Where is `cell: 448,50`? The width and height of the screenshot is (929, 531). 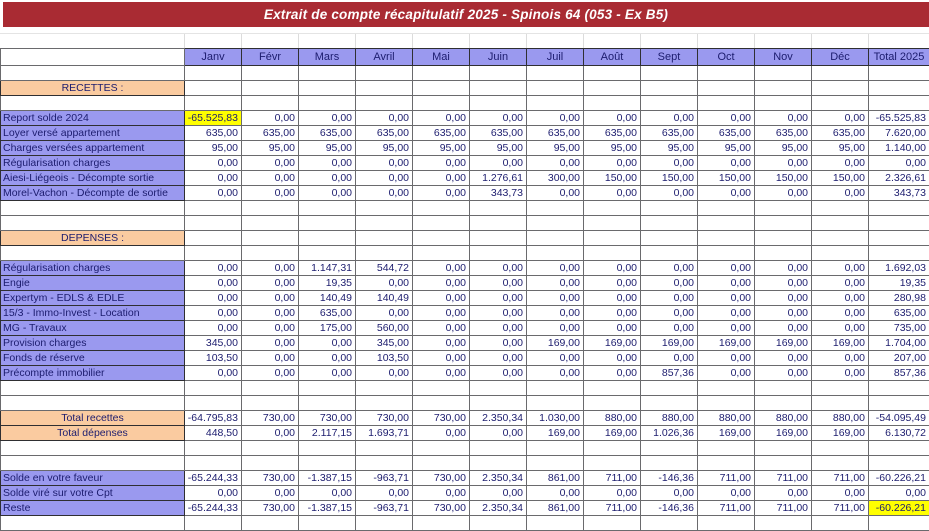
cell: 448,50 is located at coordinates (213, 433).